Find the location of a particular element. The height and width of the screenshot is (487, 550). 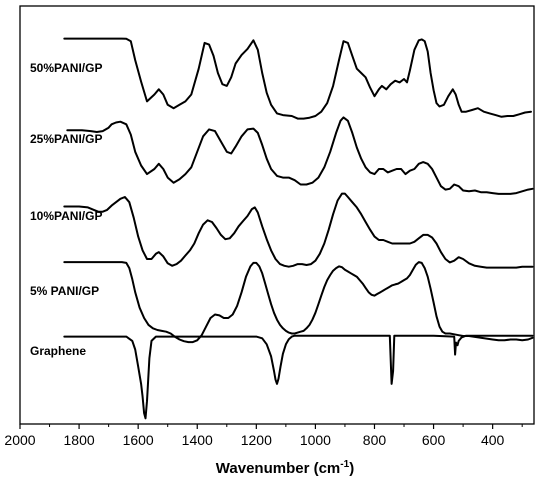

trace-label: 25%PANI/GP is located at coordinates (66, 139).